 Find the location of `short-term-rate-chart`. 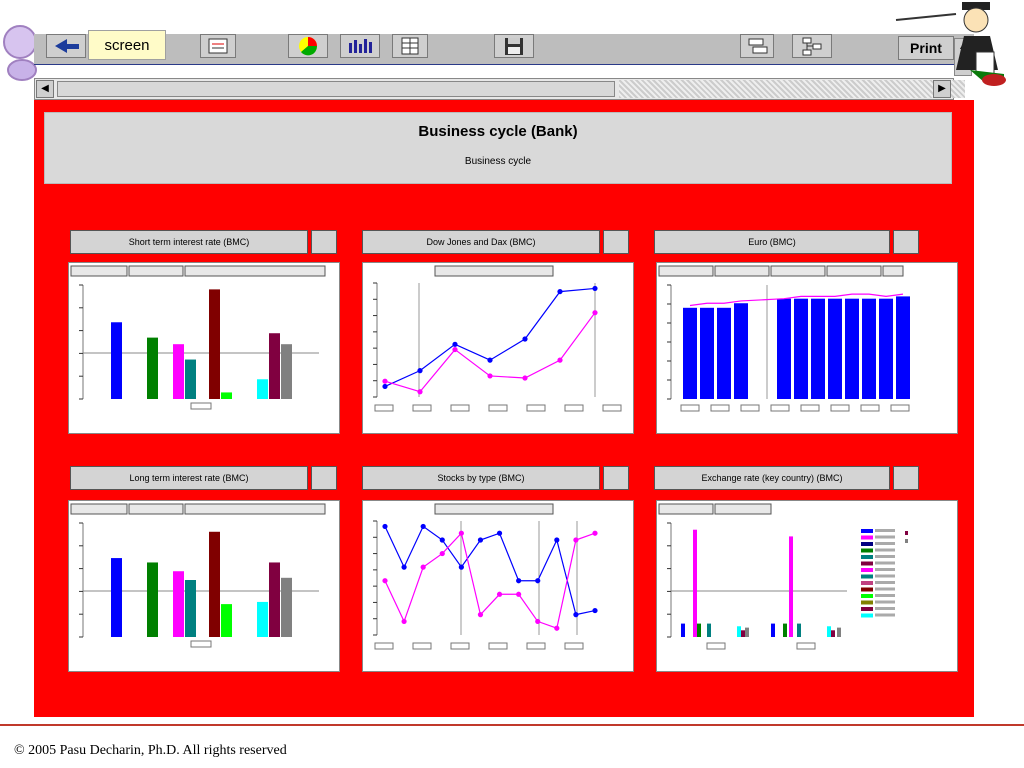

short-term-rate-chart is located at coordinates (198, 337).